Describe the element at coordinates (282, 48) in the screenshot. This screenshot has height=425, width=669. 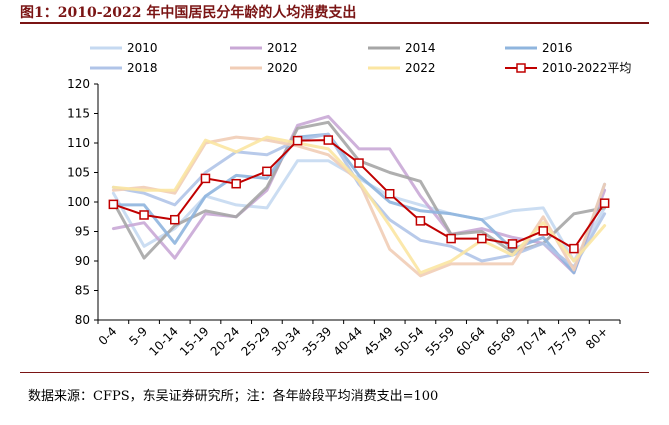
I see `legend-label: 2012` at that location.